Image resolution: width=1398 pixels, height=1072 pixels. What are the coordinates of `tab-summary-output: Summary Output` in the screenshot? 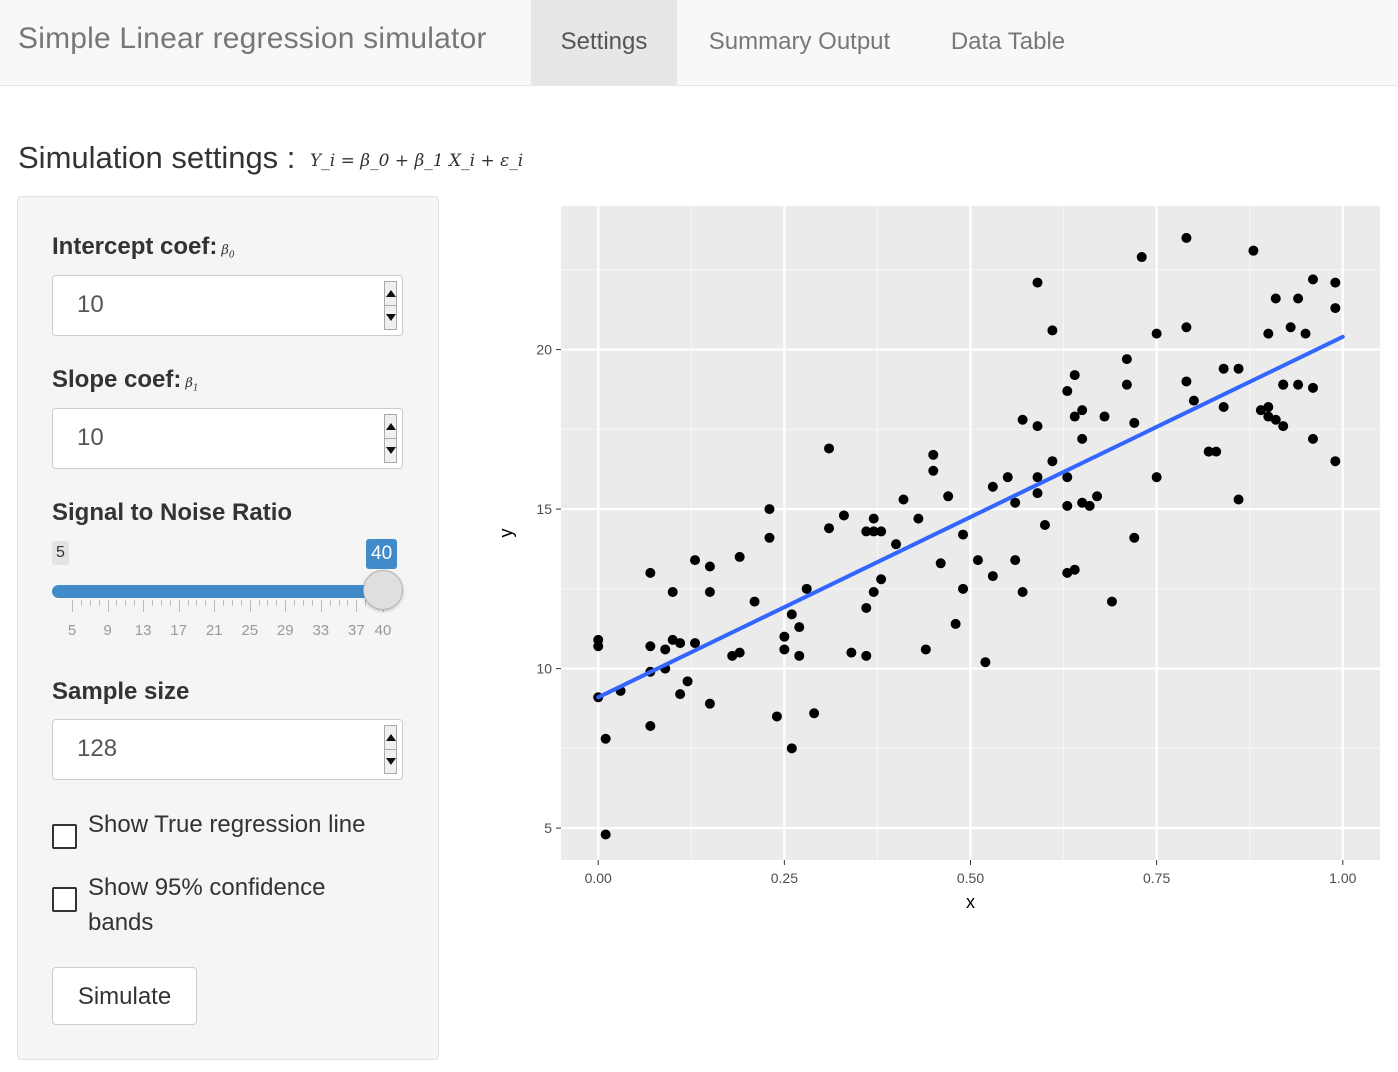 It's located at (799, 41).